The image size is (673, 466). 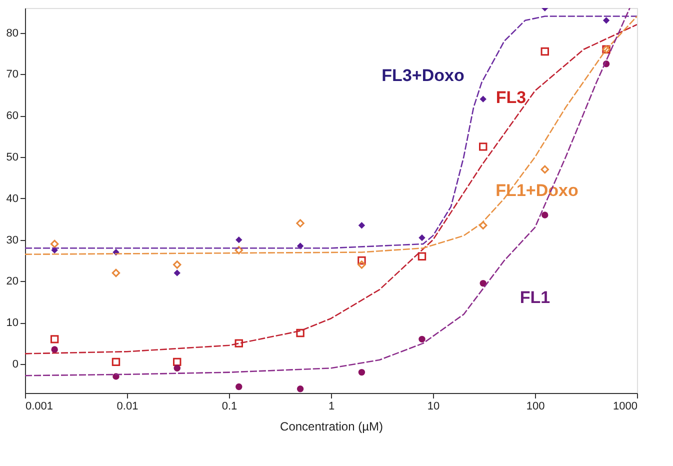 What do you see at coordinates (12, 116) in the screenshot?
I see `y-tick-label: 60` at bounding box center [12, 116].